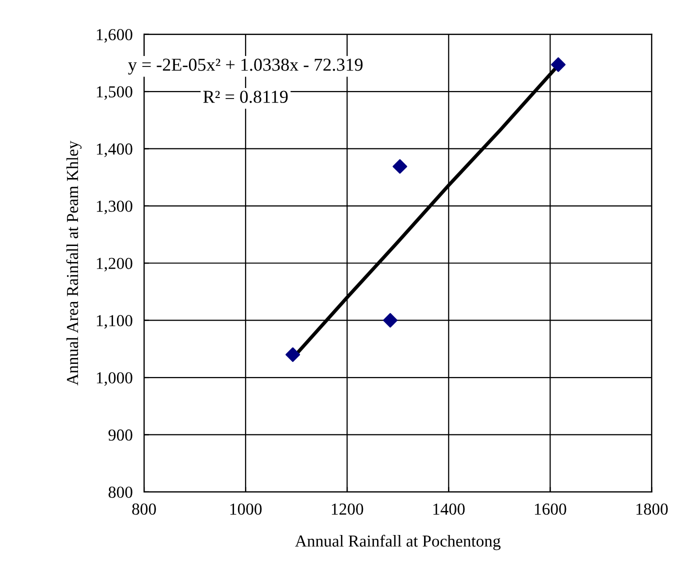 The height and width of the screenshot is (572, 686). What do you see at coordinates (114, 265) in the screenshot?
I see `y-tick-label: 1,200` at bounding box center [114, 265].